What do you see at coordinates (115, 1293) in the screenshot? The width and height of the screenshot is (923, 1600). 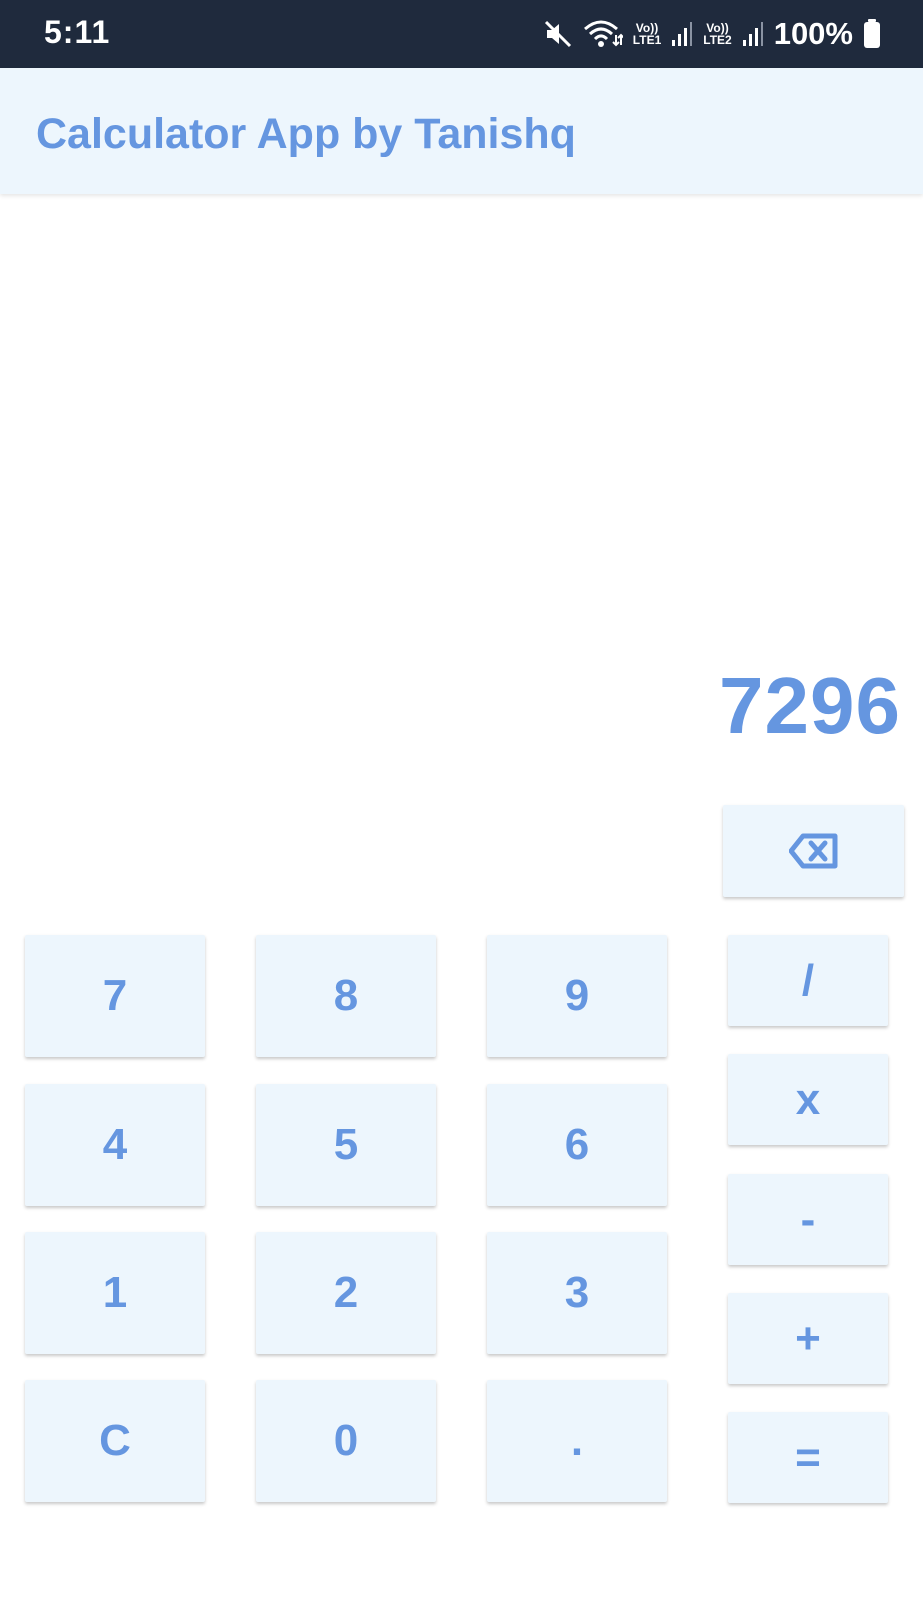 I see `digit-1-button: 1` at bounding box center [115, 1293].